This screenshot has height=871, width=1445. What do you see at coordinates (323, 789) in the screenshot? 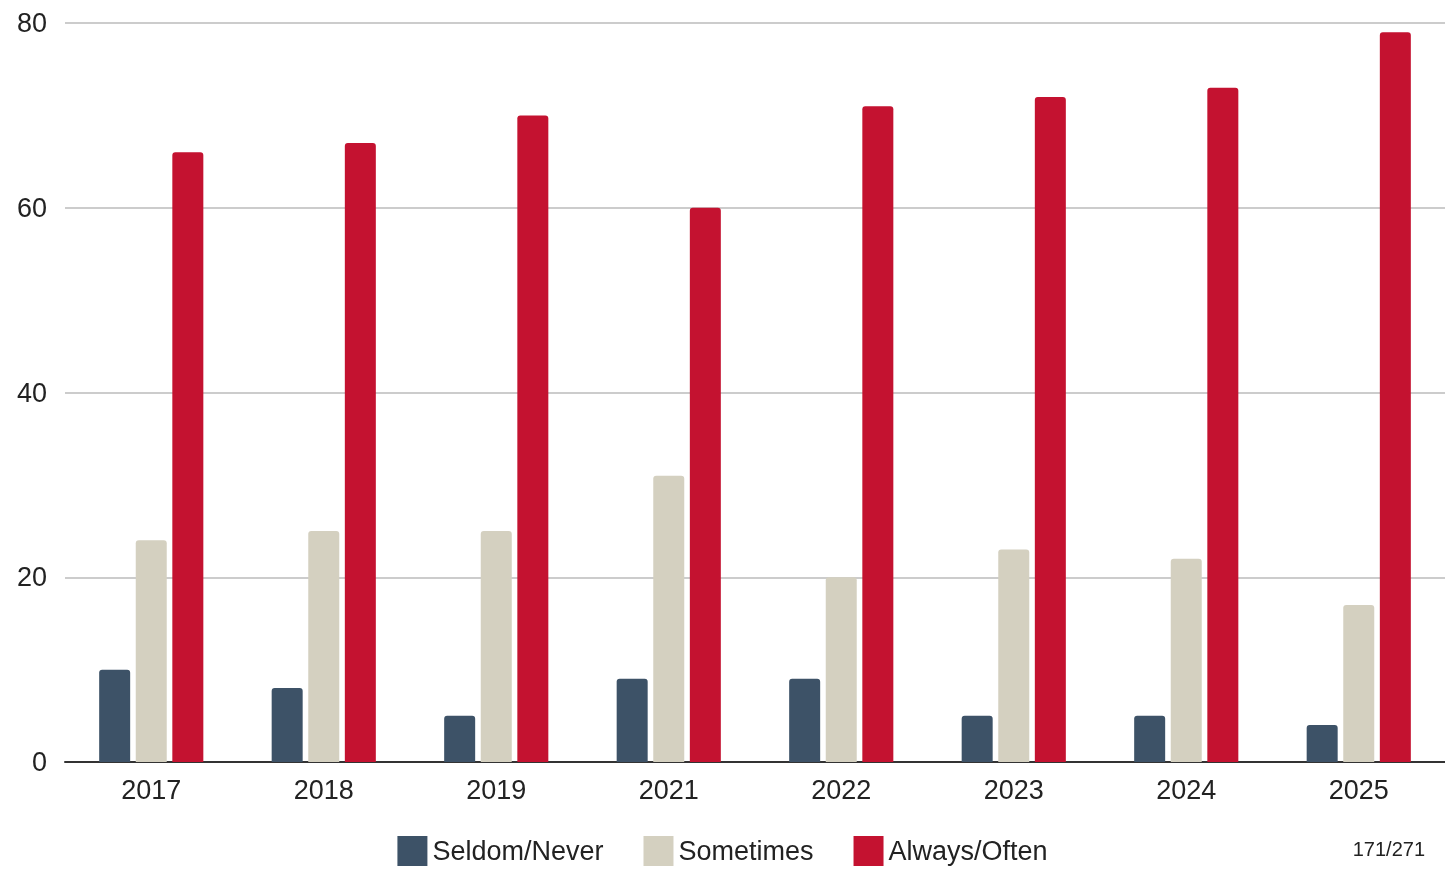
I see `x-tick-label: 2018` at bounding box center [323, 789].